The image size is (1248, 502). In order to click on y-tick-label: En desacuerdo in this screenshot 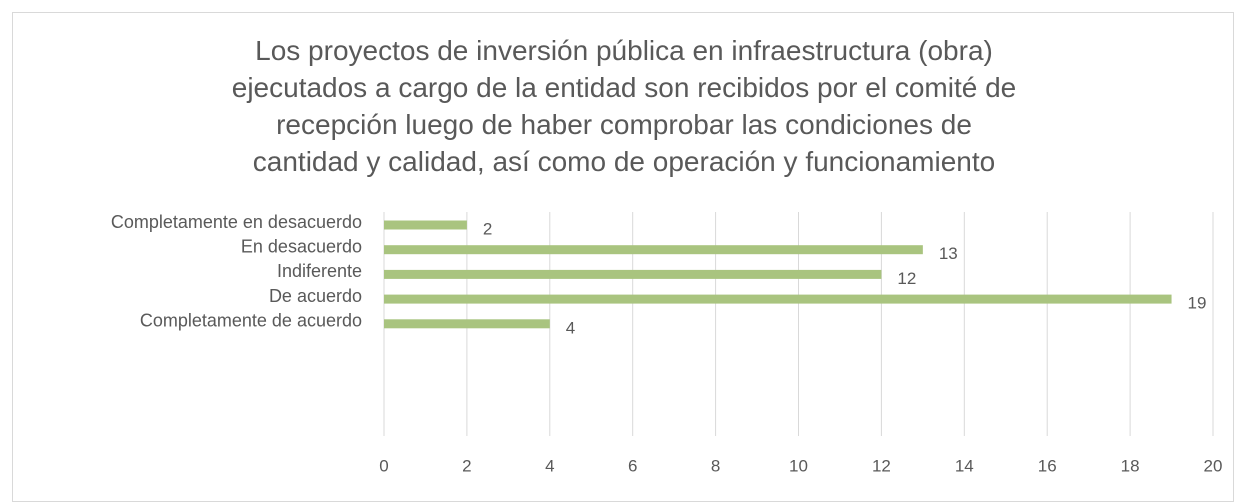, I will do `click(301, 246)`.